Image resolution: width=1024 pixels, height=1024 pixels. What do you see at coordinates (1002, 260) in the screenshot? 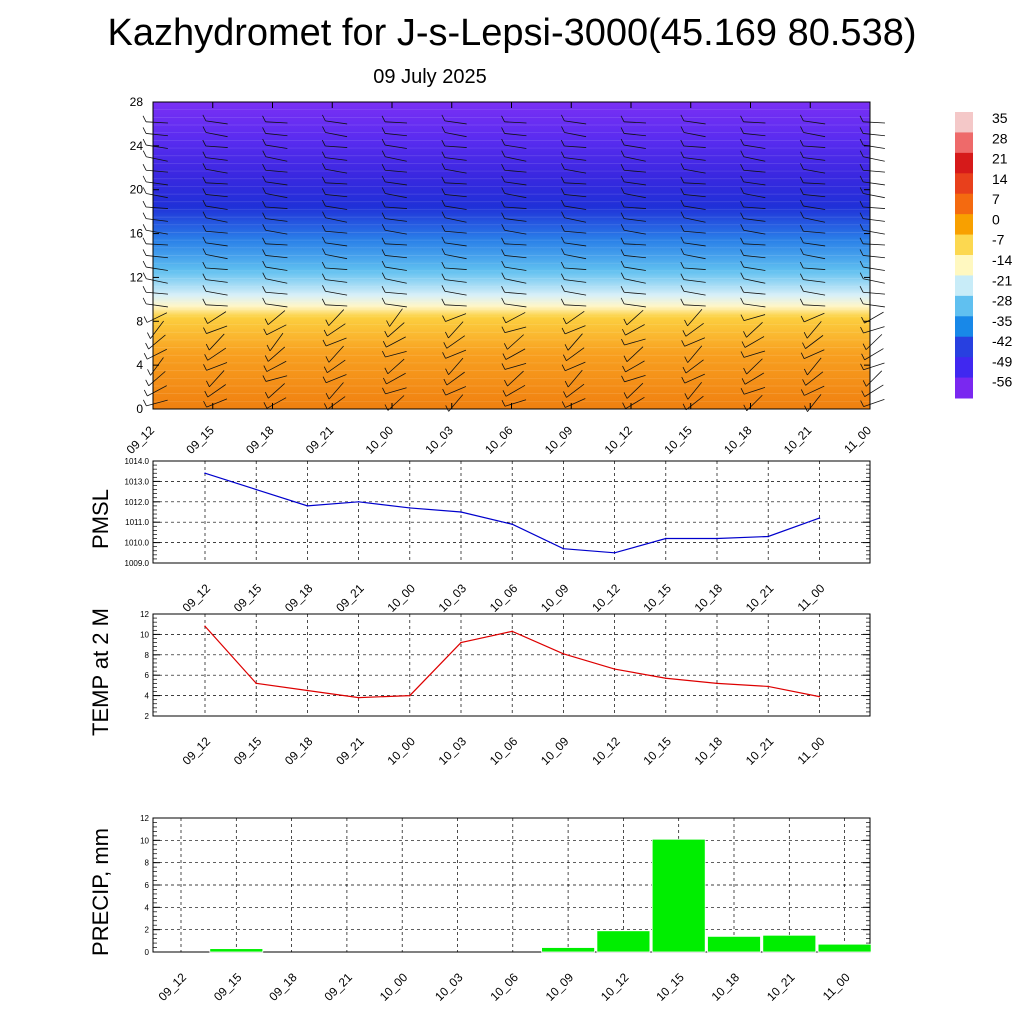
I see `colorbar-label: -14` at bounding box center [1002, 260].